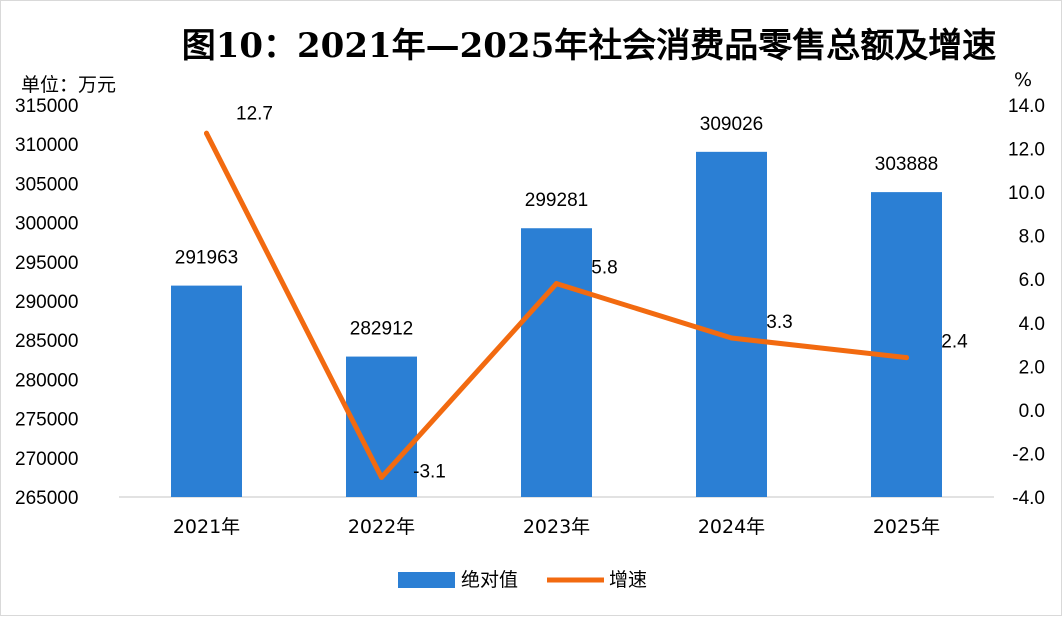 The height and width of the screenshot is (617, 1062). I want to click on right-tick-label: 2.0, so click(1032, 367).